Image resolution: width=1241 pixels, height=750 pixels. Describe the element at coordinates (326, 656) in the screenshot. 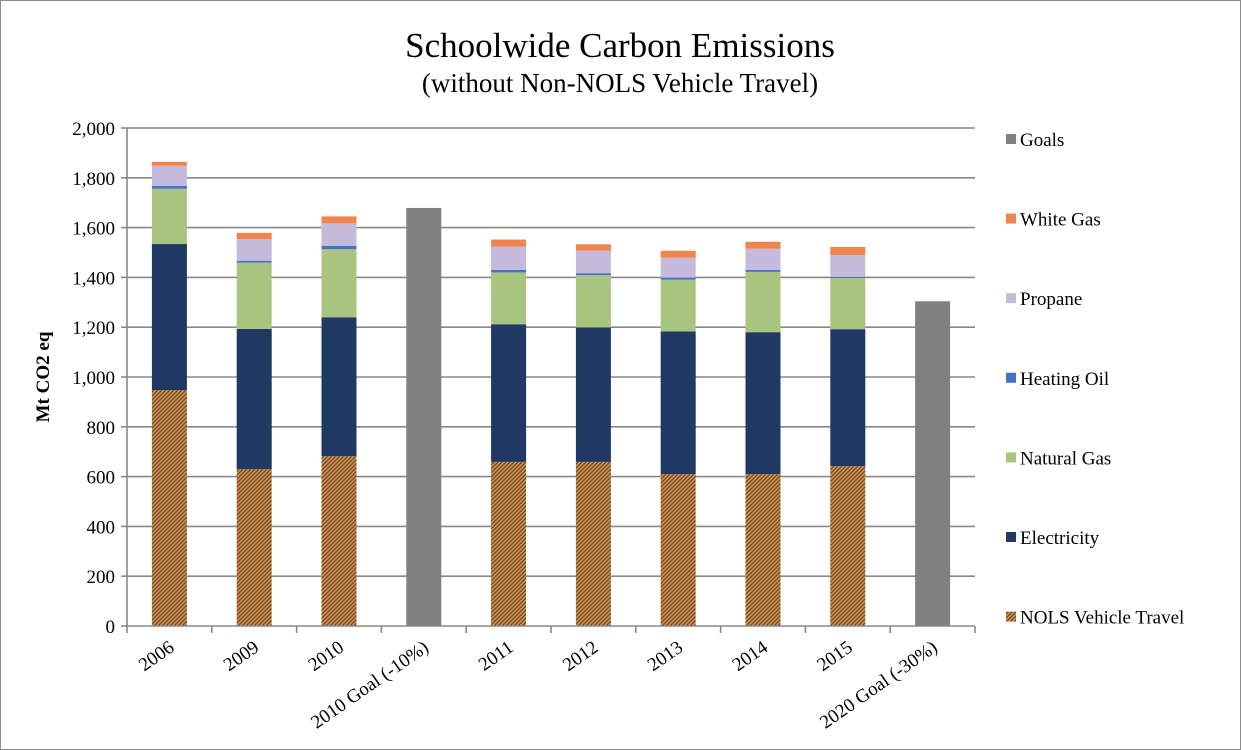

I see `x-tick-label: 2010` at that location.